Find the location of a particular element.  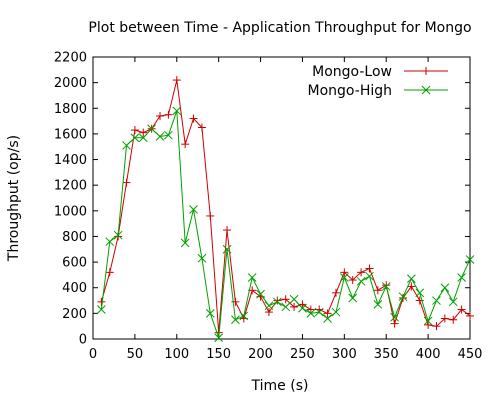

legend: Mongo-Low Mongo-High is located at coordinates (378, 81).